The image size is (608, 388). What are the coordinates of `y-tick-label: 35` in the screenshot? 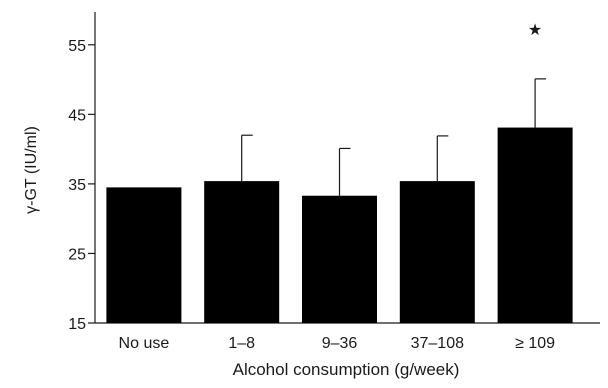 It's located at (77, 185).